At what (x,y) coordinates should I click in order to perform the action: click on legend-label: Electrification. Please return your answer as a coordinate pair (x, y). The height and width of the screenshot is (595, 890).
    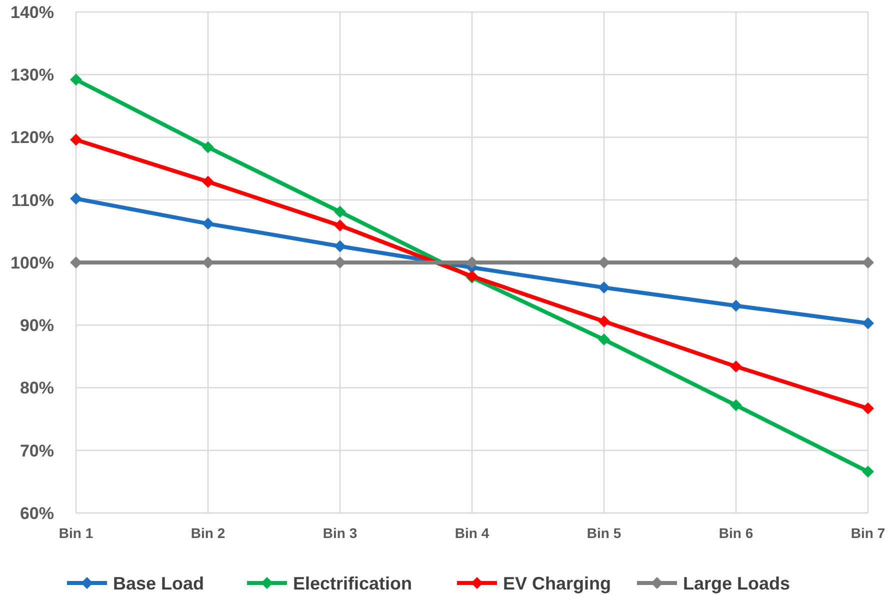
    Looking at the image, I should click on (352, 583).